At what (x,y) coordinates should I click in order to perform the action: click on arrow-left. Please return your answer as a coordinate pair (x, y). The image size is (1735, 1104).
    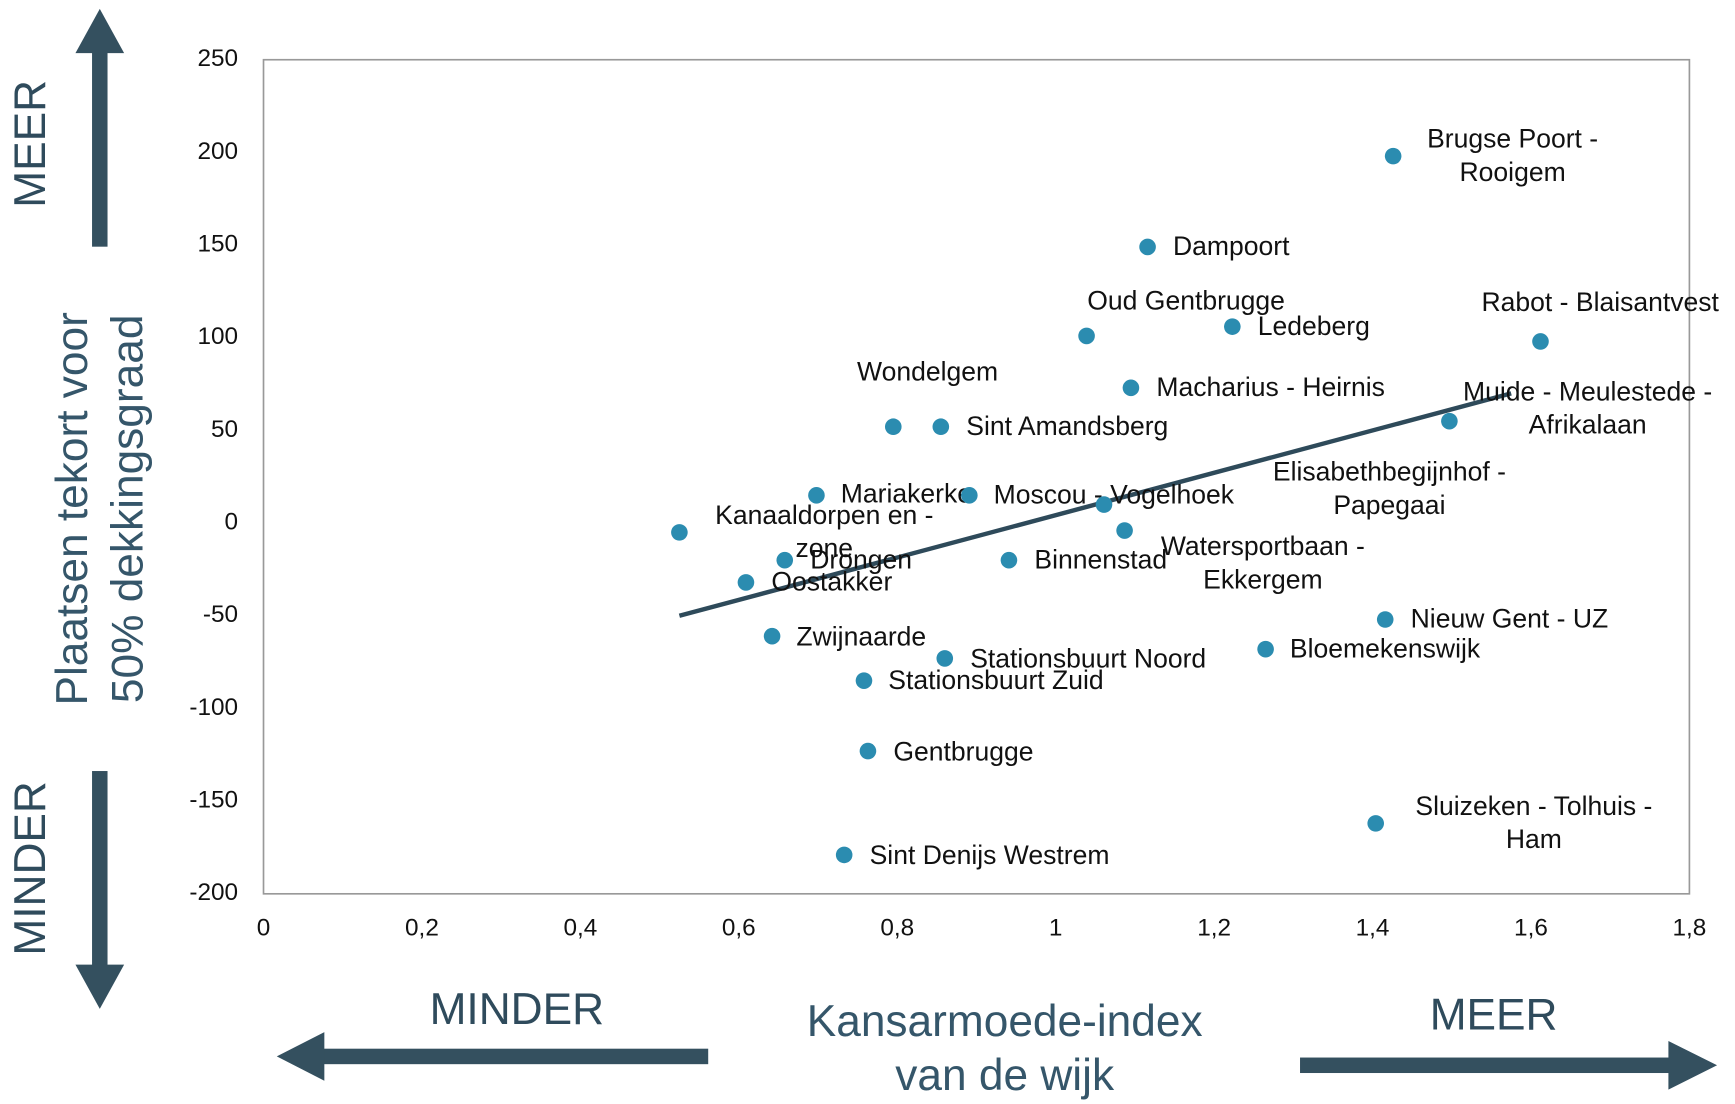
    Looking at the image, I should click on (515, 1056).